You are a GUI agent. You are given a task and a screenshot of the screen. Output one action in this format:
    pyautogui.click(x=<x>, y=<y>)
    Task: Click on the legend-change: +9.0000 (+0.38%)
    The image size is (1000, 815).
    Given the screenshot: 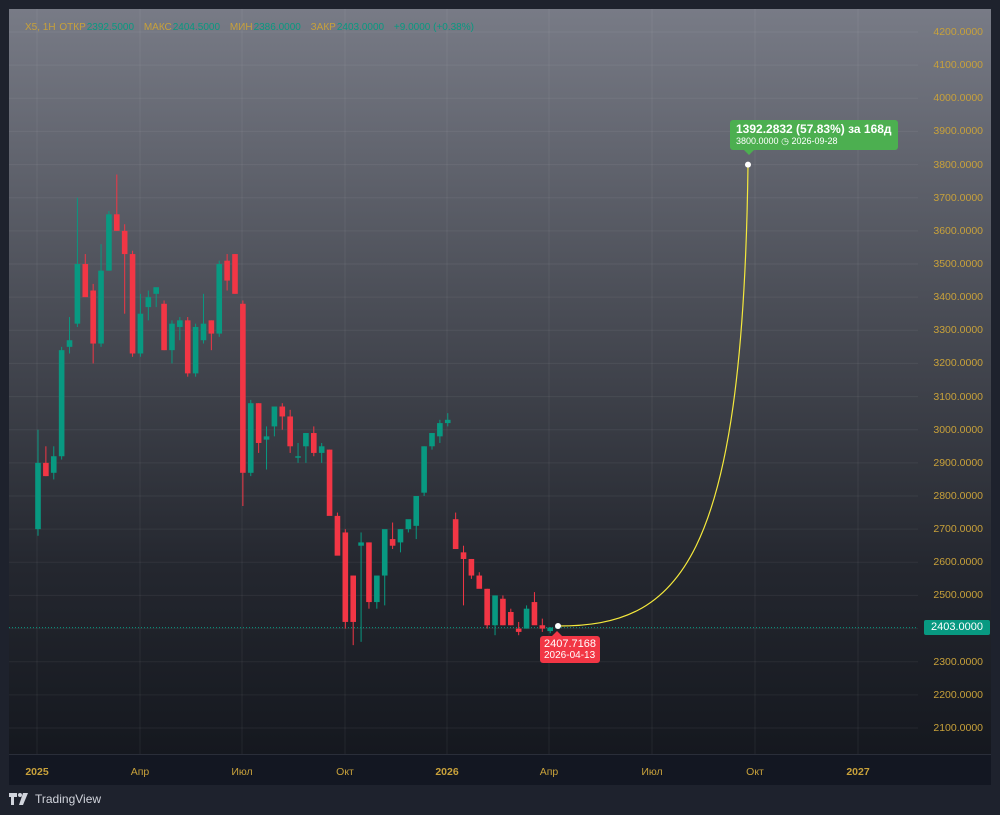 What is the action you would take?
    pyautogui.click(x=433, y=27)
    